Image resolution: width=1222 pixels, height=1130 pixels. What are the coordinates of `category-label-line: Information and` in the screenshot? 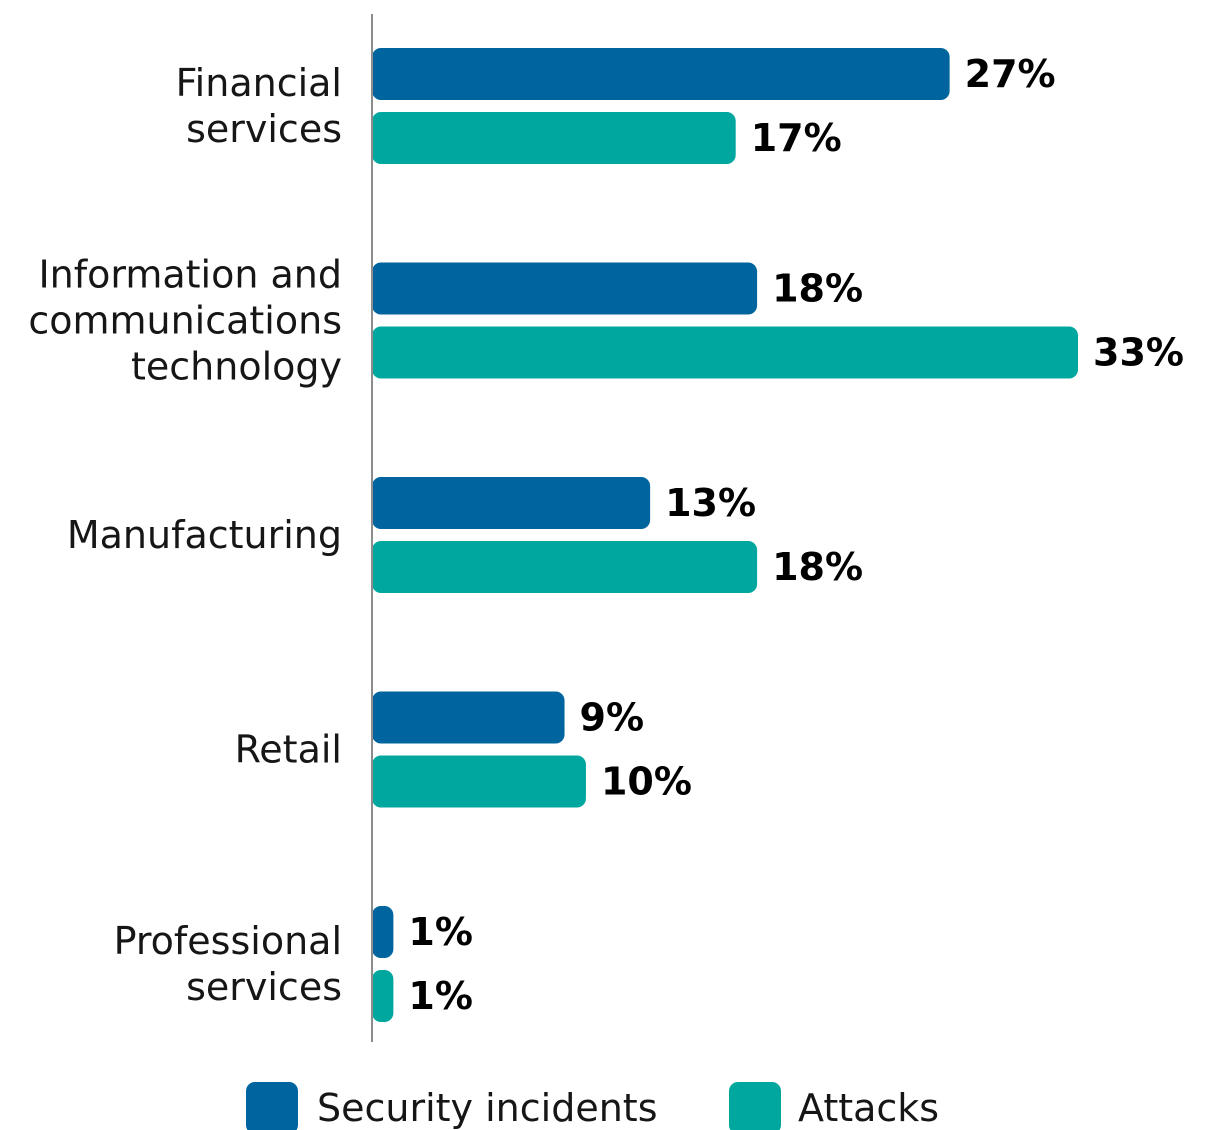 It's located at (190, 275).